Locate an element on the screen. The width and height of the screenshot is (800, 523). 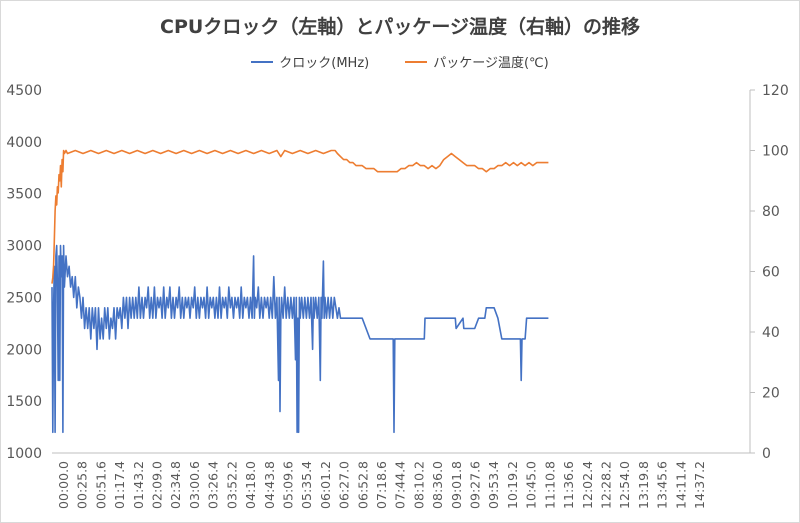
x-tick-label: 14:37.2 is located at coordinates (699, 485).